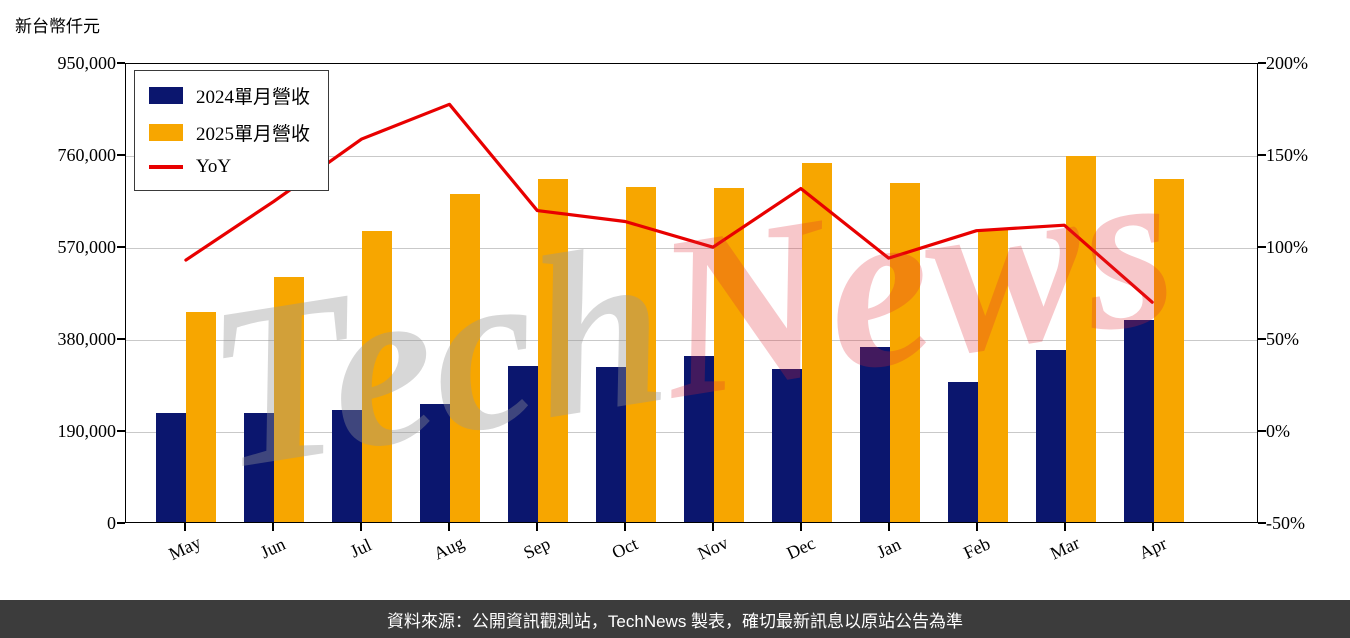  What do you see at coordinates (1287, 155) in the screenshot?
I see `right-tick-label: 150%` at bounding box center [1287, 155].